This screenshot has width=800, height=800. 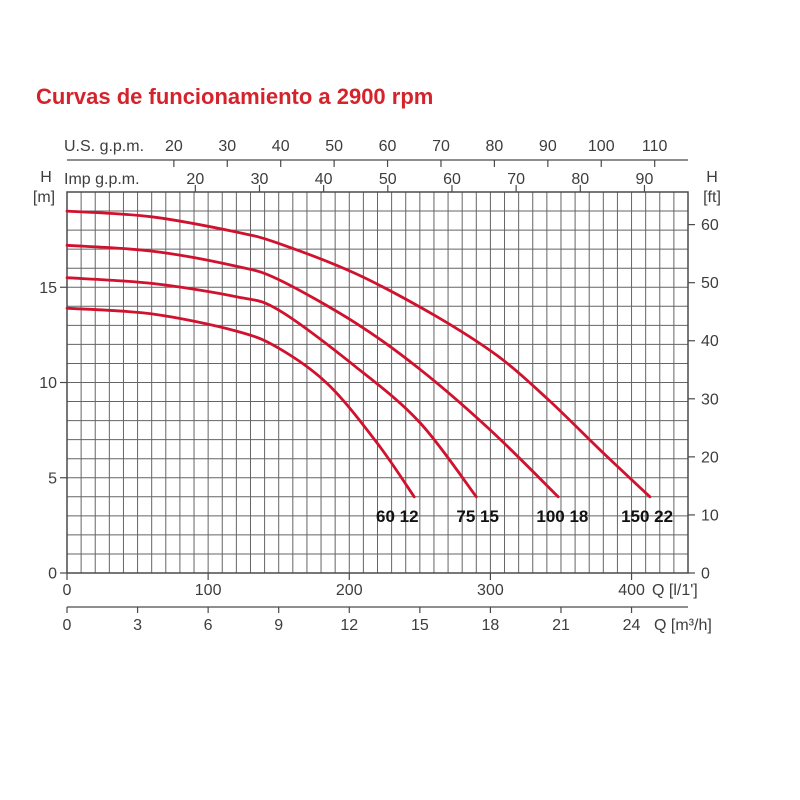 I want to click on axis-us-gpm-tick-label: 70, so click(x=441, y=146).